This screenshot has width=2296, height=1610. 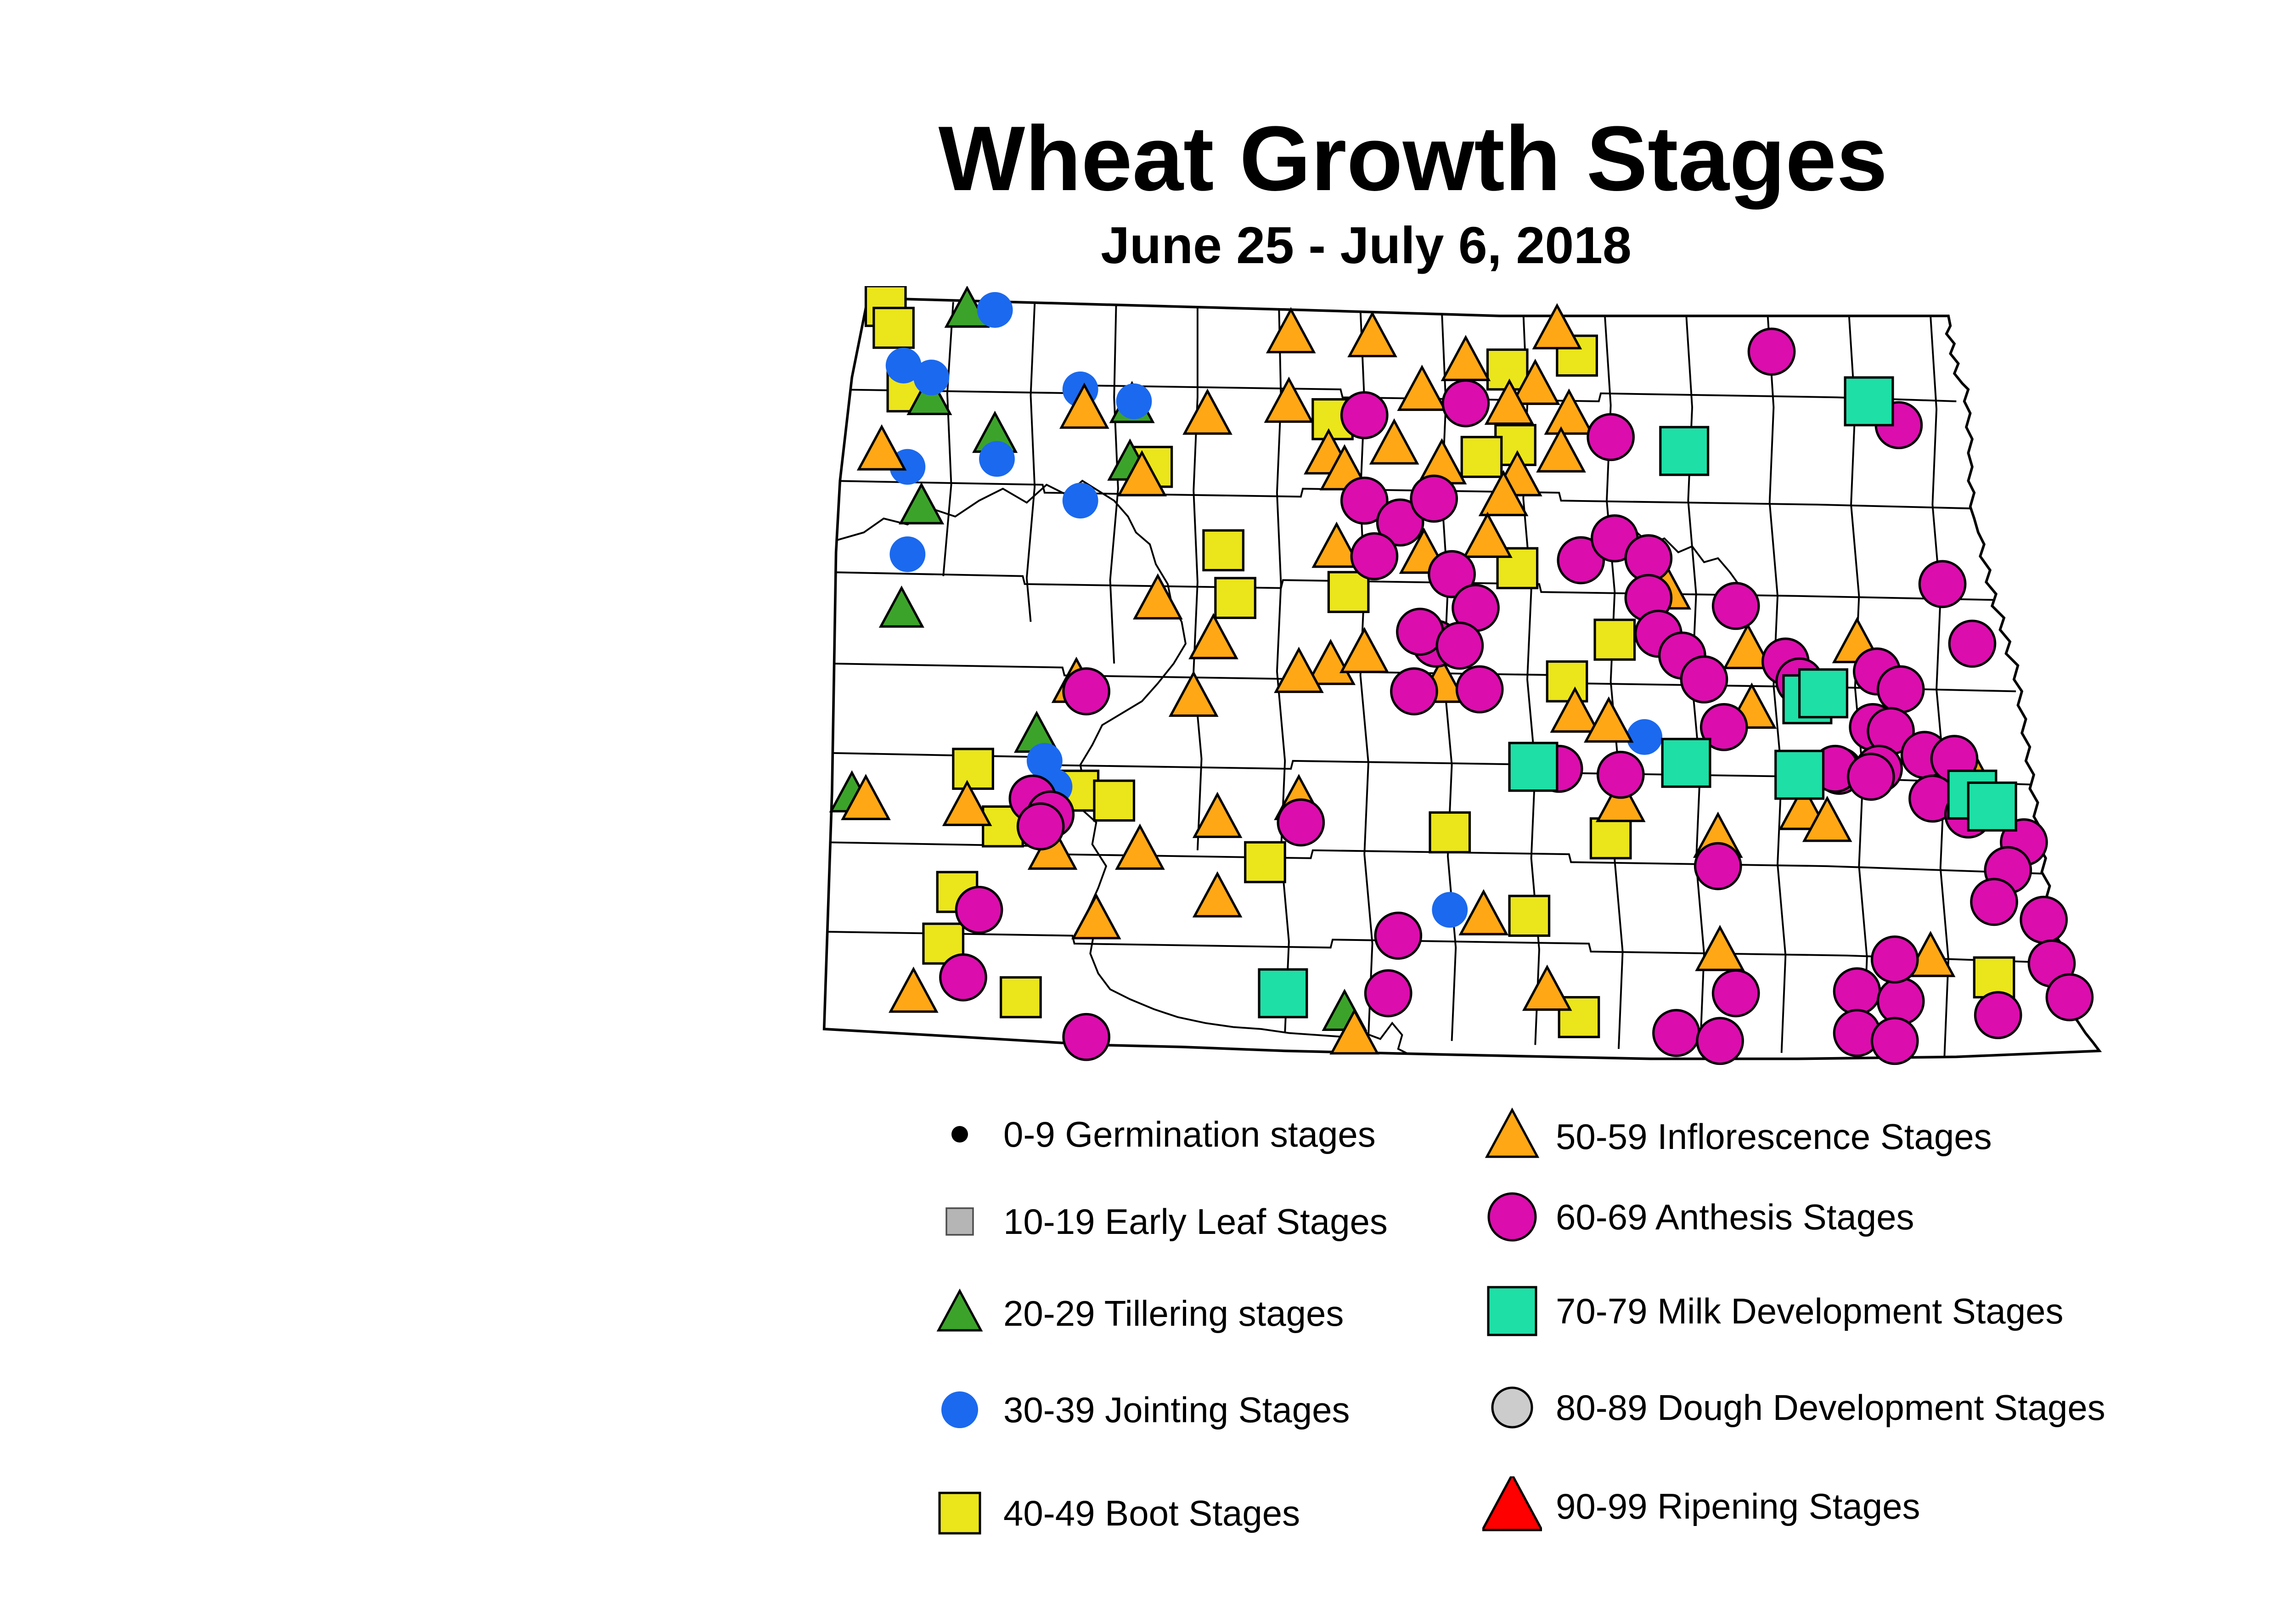 What do you see at coordinates (1173, 1314) in the screenshot?
I see `legend-label: 20-29 Tillering stages` at bounding box center [1173, 1314].